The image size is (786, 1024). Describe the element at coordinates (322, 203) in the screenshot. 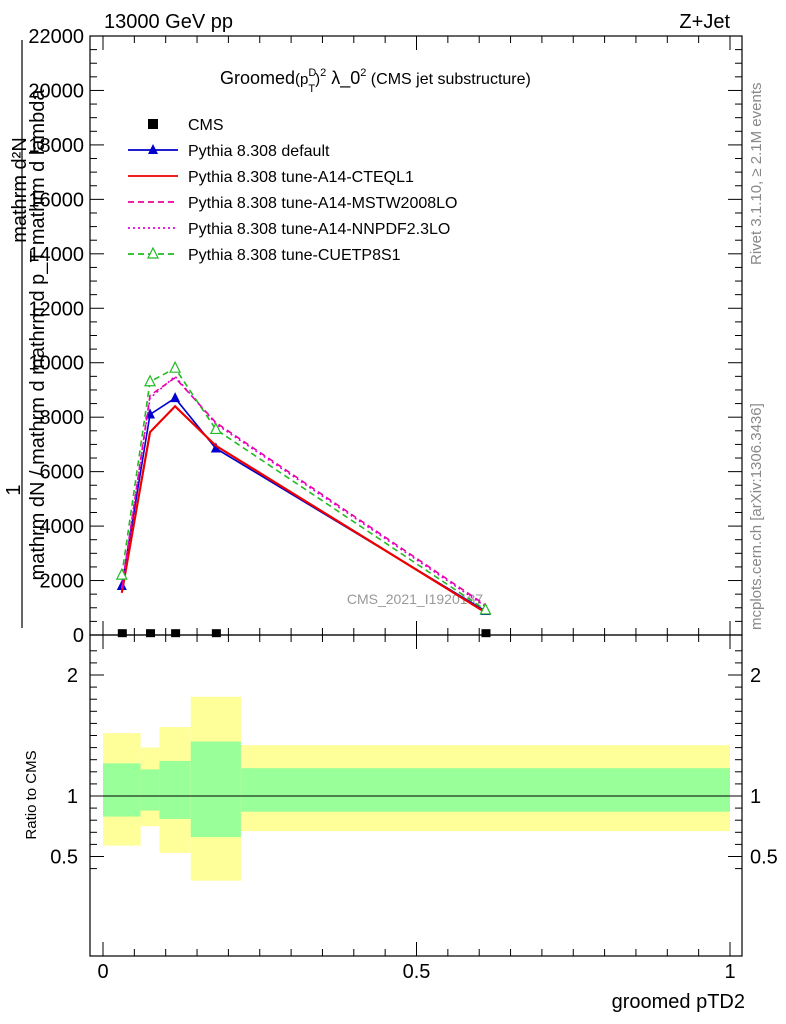

I see `legend-label-3: Pythia 8.308 tune-A14-MSTW2008LO` at that location.